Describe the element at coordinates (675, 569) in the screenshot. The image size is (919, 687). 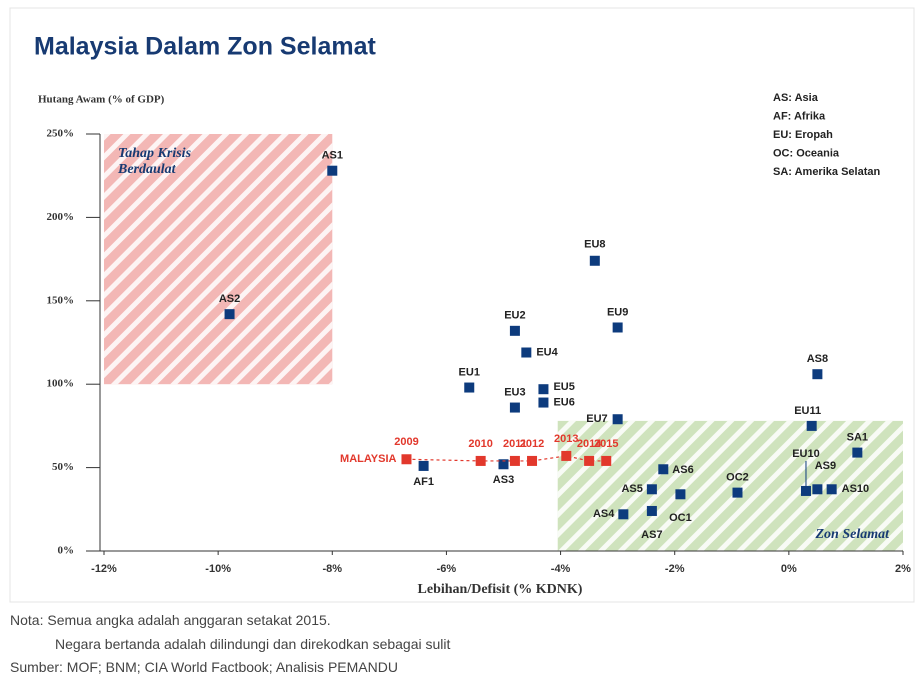
I see `x-tick-label: -2%` at that location.